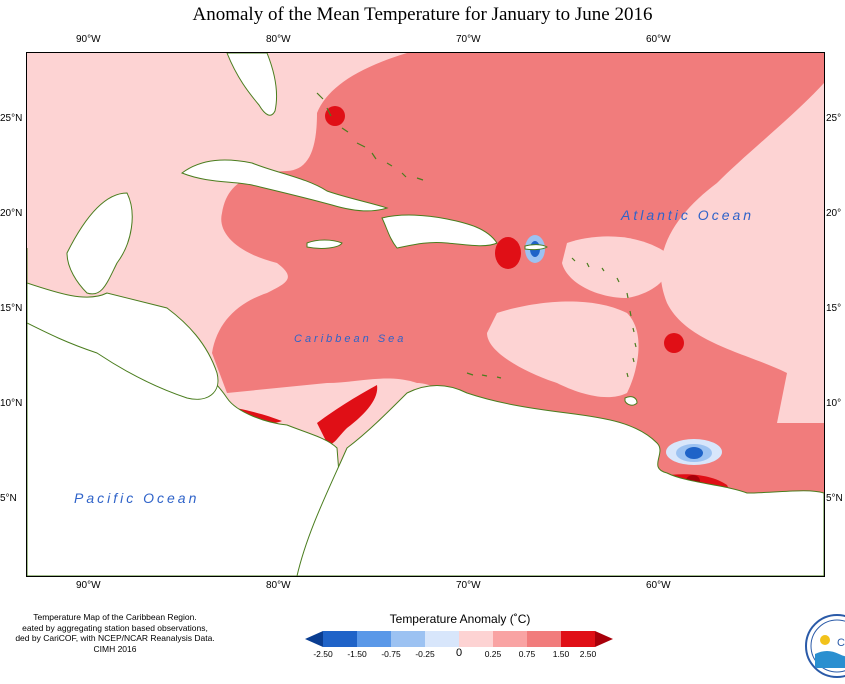 Image resolution: width=845 pixels, height=684 pixels. Describe the element at coordinates (834, 498) in the screenshot. I see `lat-tick-right-5n: 5°N` at that location.